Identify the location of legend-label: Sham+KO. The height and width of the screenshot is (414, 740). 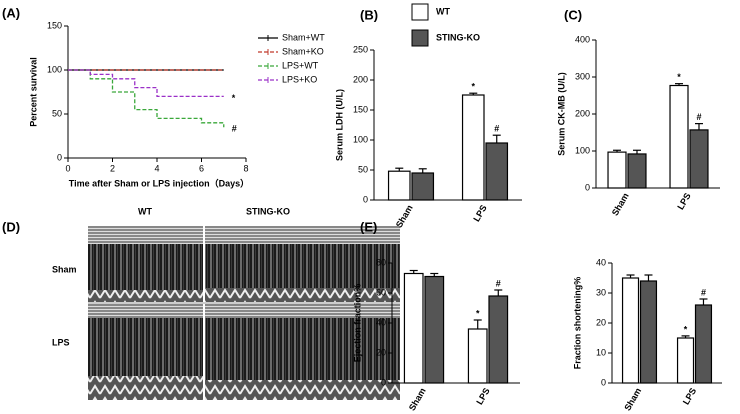
(303, 51).